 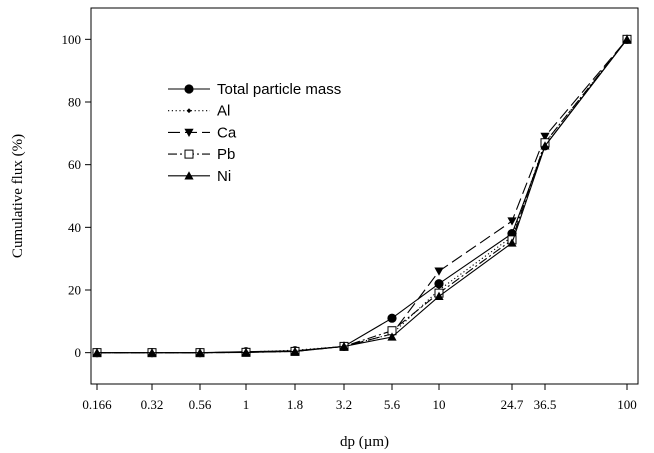 What do you see at coordinates (545, 404) in the screenshot?
I see `x-tick-label: 36.5` at bounding box center [545, 404].